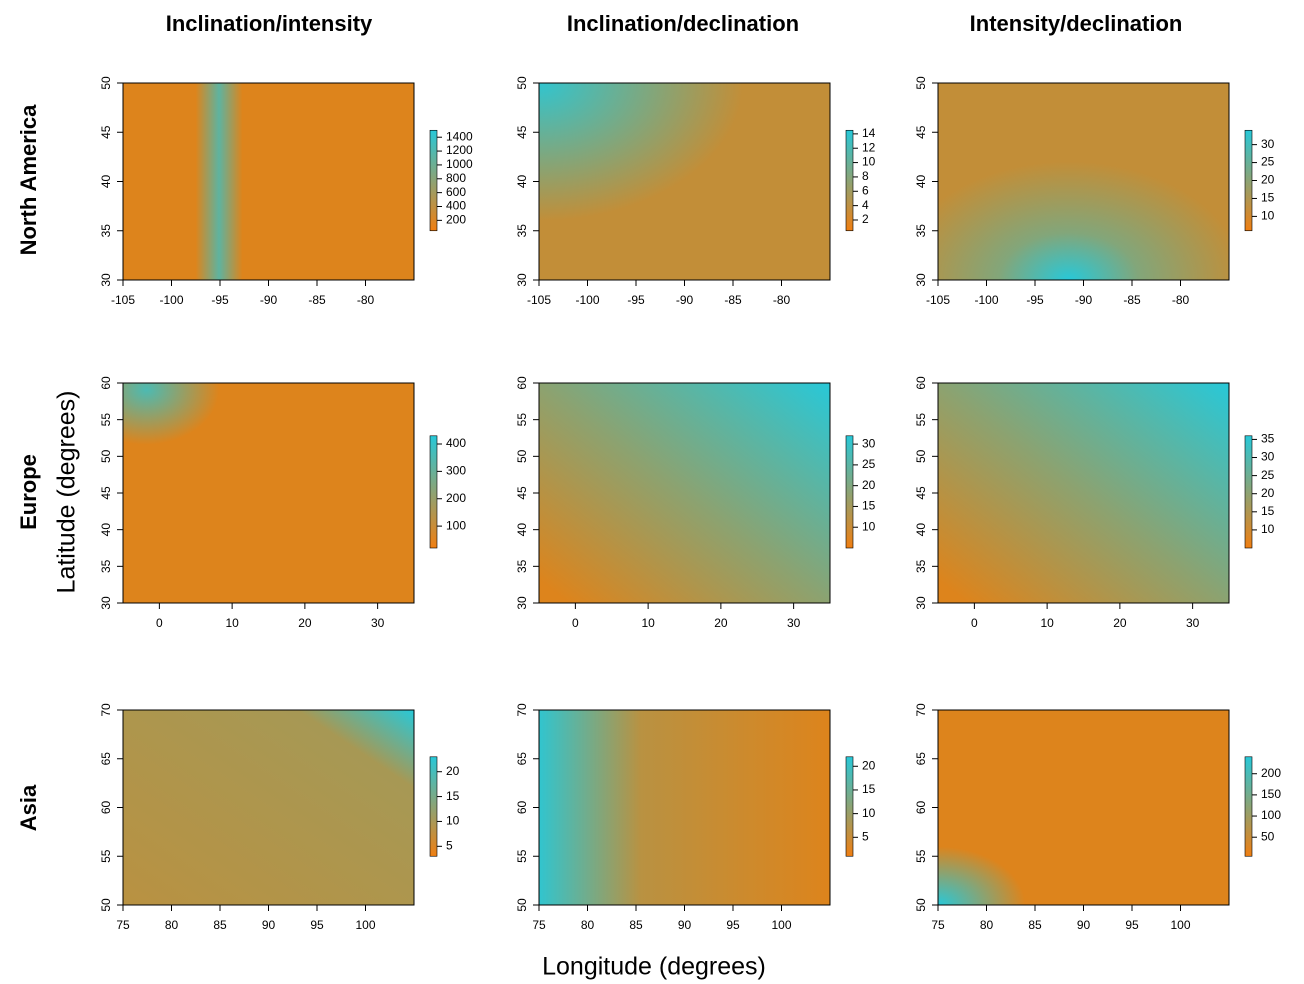 The image size is (1304, 984). I want to click on row-title: North America, so click(28, 180).